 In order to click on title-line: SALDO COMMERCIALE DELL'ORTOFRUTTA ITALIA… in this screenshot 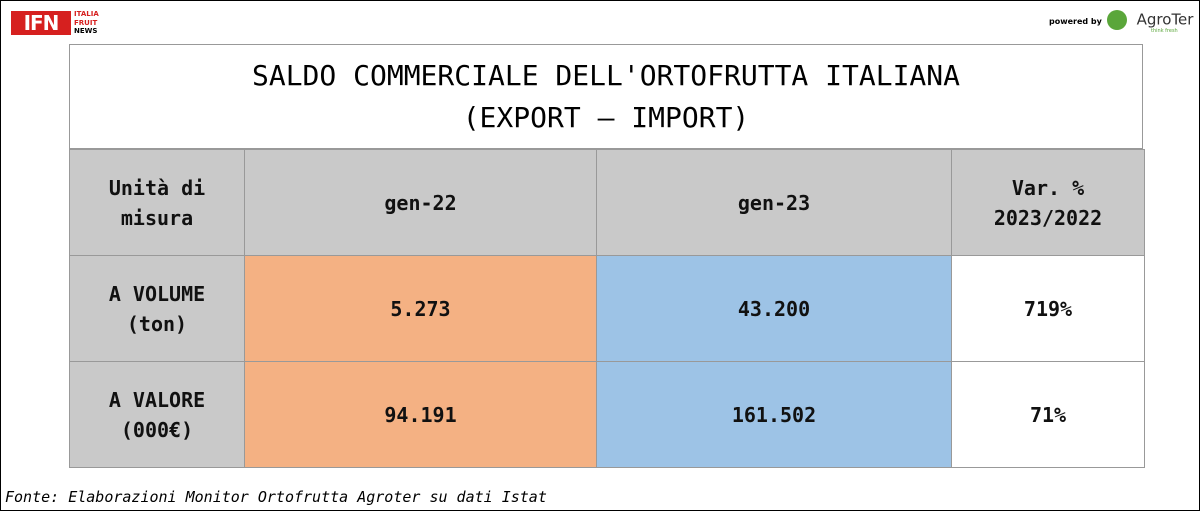, I will do `click(605, 75)`.